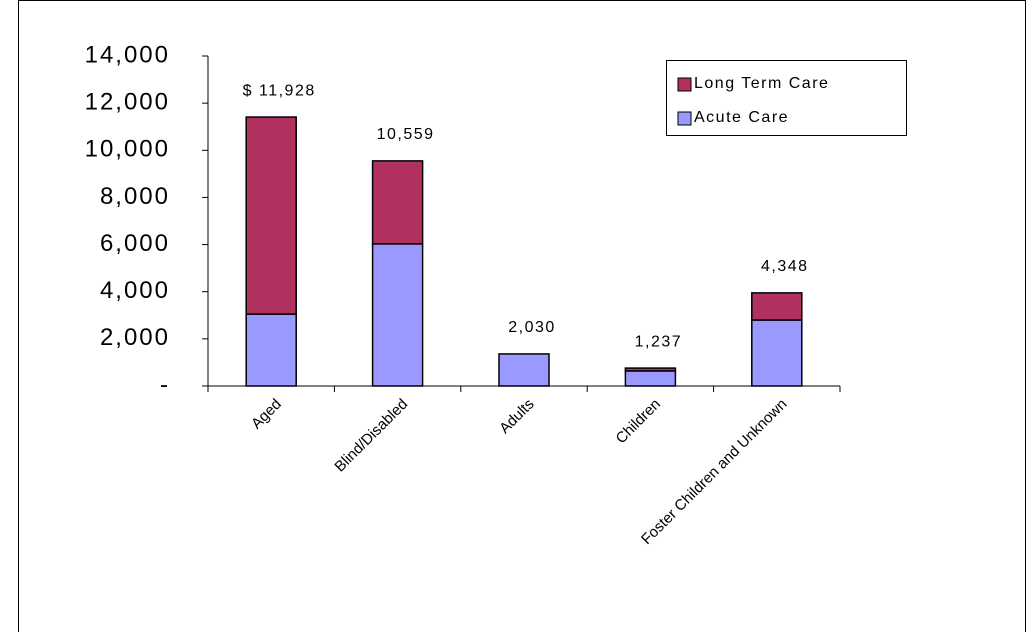 This screenshot has width=1028, height=632. What do you see at coordinates (135, 196) in the screenshot?
I see `y-tick-label: 8,000` at bounding box center [135, 196].